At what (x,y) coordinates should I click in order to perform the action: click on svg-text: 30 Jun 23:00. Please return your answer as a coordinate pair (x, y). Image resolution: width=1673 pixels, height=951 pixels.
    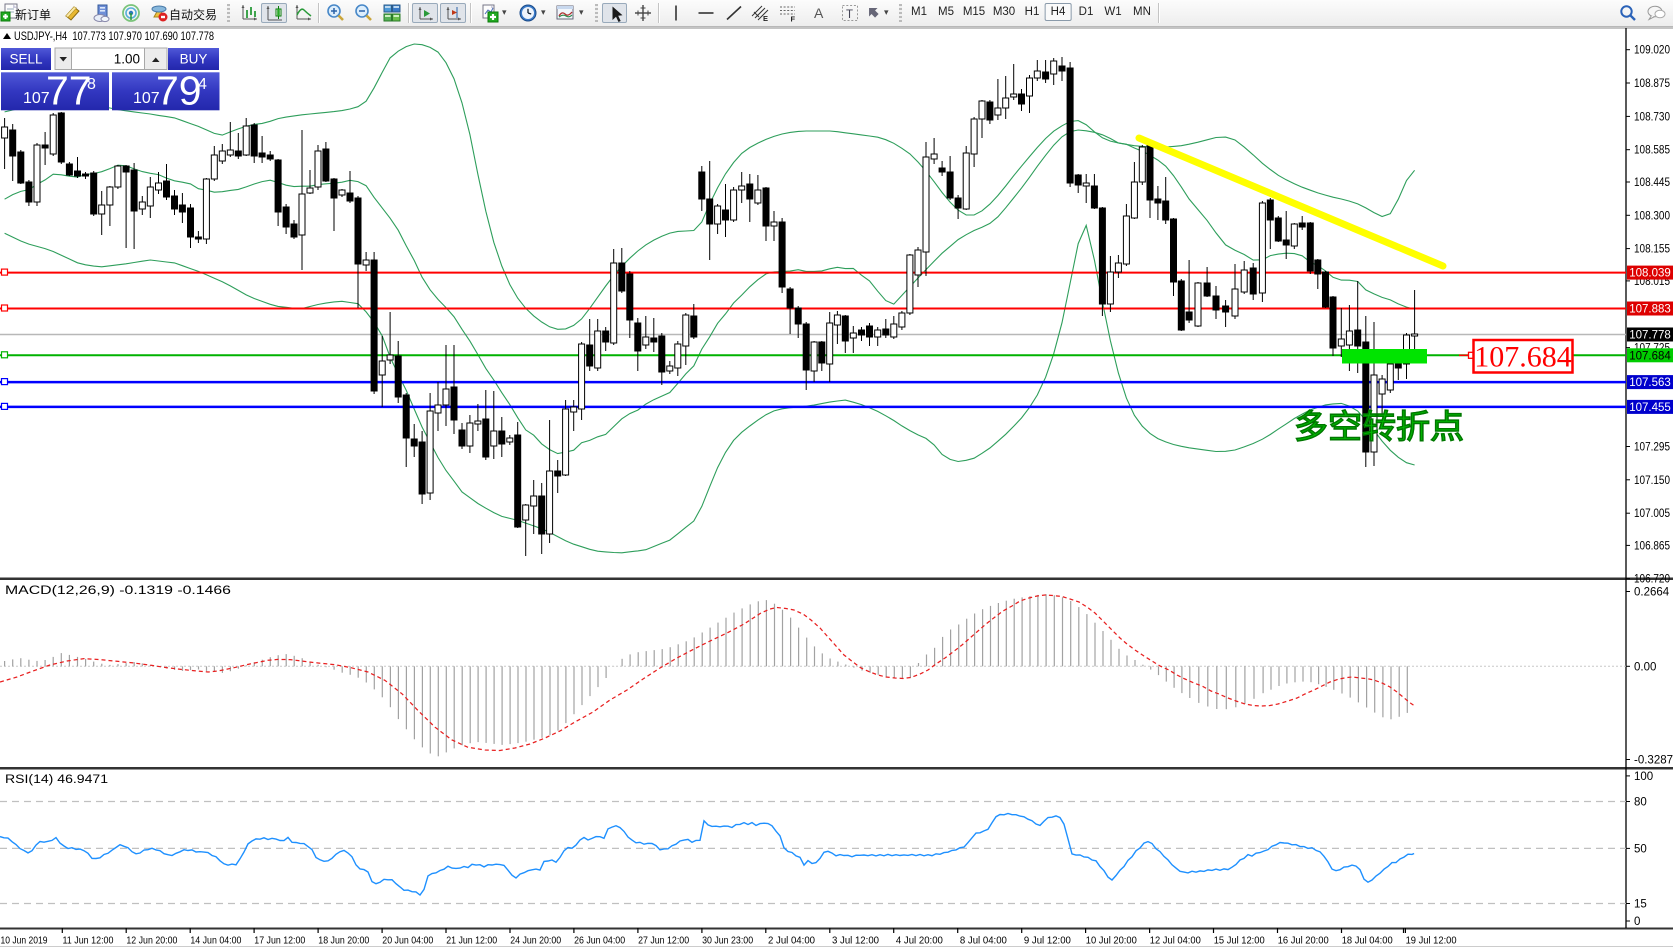
    Looking at the image, I should click on (727, 941).